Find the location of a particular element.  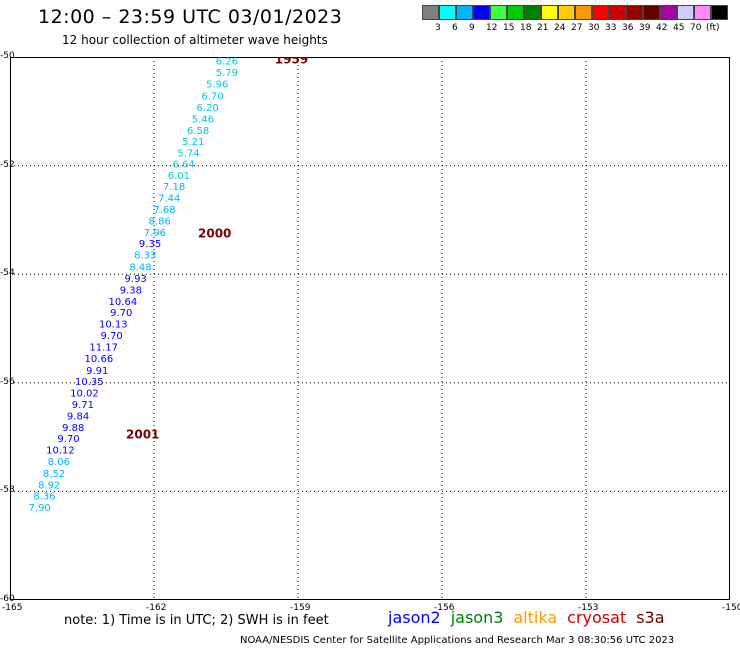

x-tick-label: -162 is located at coordinates (156, 608).